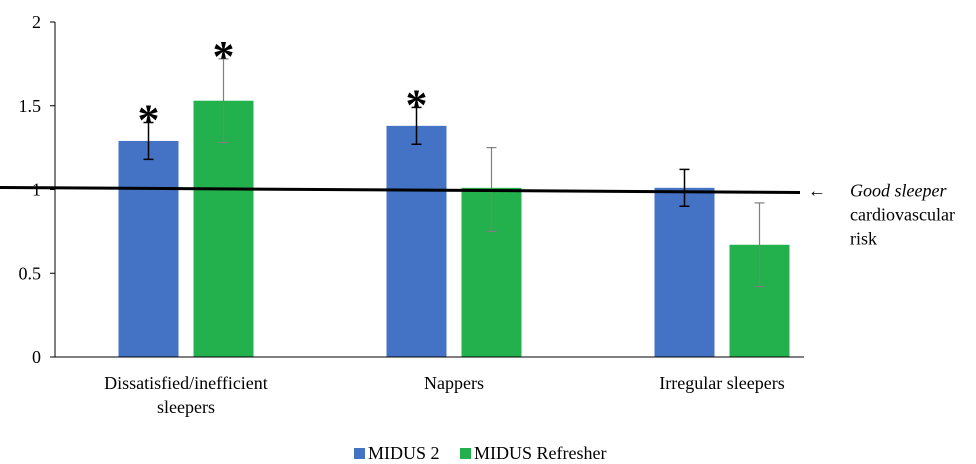  Describe the element at coordinates (404, 453) in the screenshot. I see `legend-label: MIDUS 2` at that location.